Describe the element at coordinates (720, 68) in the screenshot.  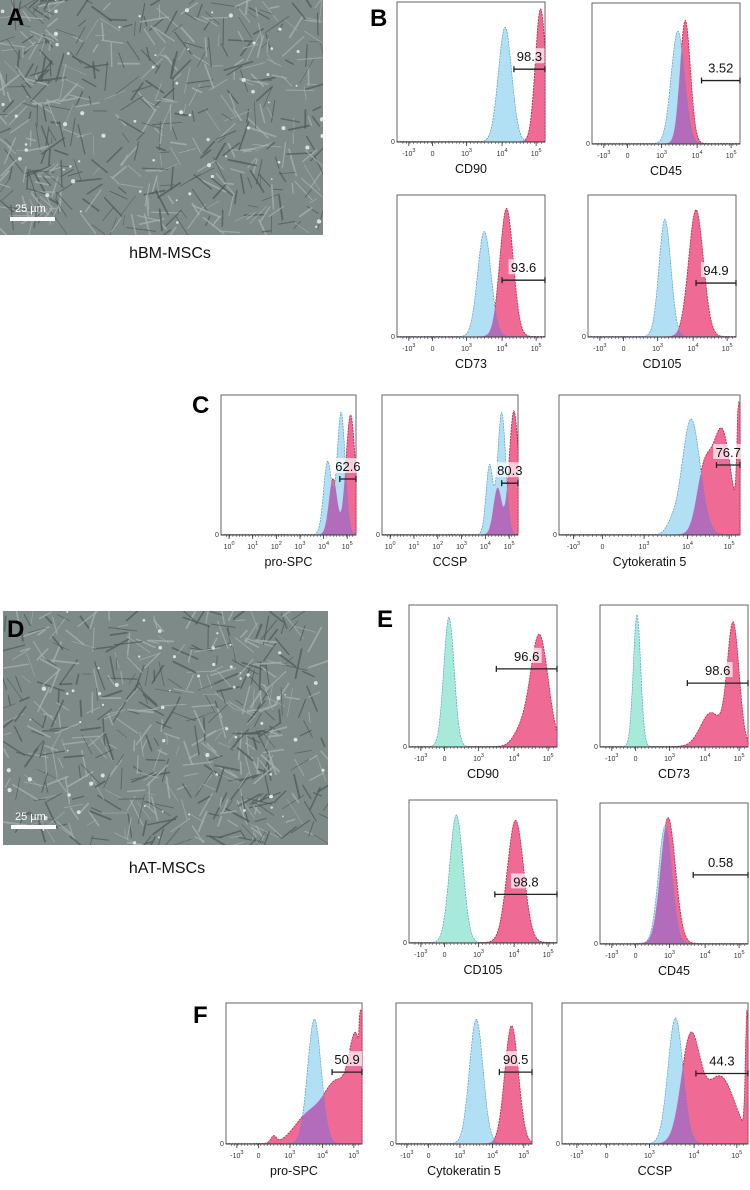
I see `gate-percent: 3.52` at that location.